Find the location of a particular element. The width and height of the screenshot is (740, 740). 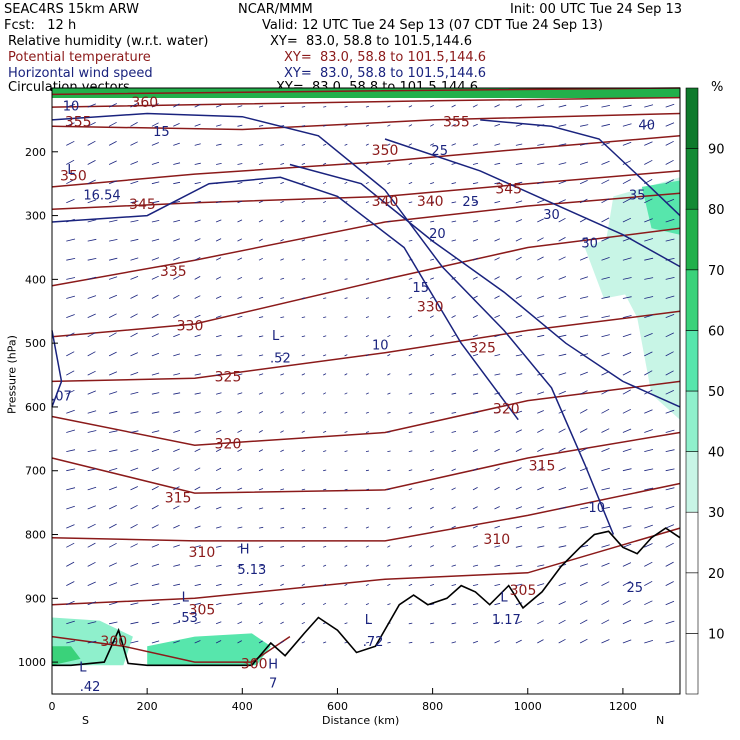

rh-area is located at coordinates (66, 656).